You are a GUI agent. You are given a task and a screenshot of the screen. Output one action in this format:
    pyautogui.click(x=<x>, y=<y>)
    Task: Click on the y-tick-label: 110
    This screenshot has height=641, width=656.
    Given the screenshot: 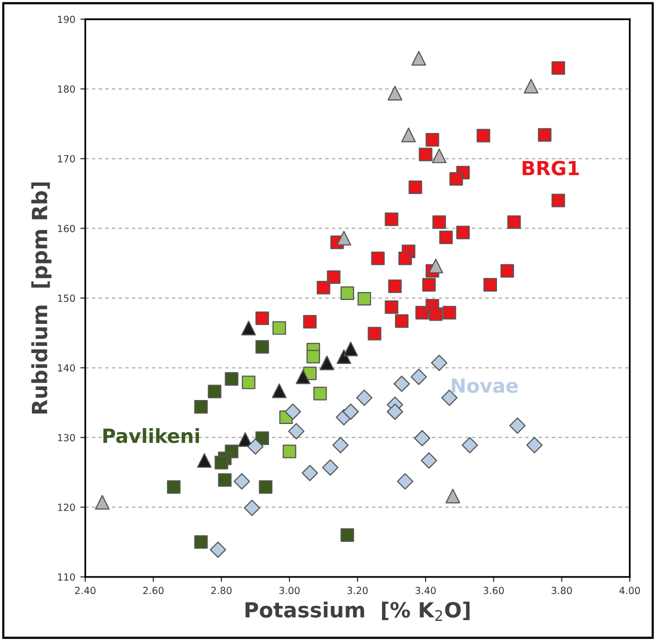 What is the action you would take?
    pyautogui.click(x=66, y=577)
    